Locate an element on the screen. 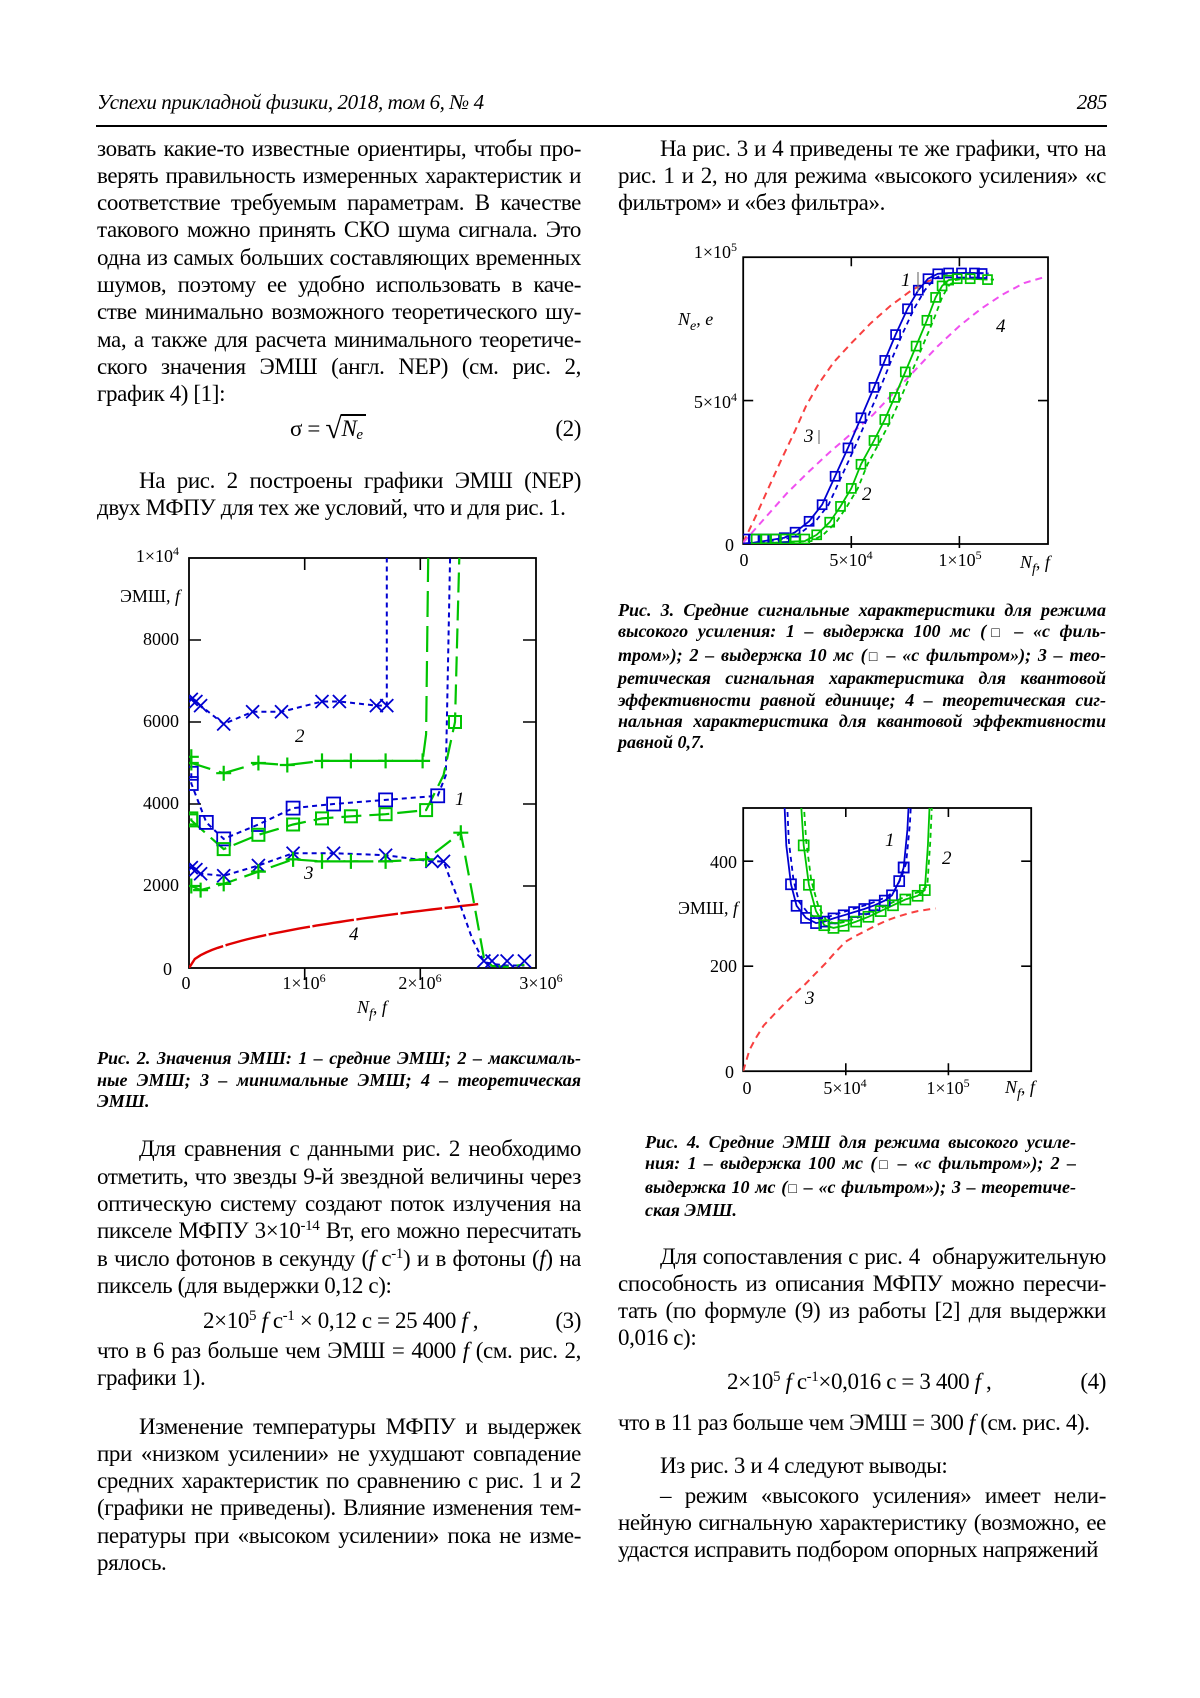  svg-text: 2000 is located at coordinates (161, 885).